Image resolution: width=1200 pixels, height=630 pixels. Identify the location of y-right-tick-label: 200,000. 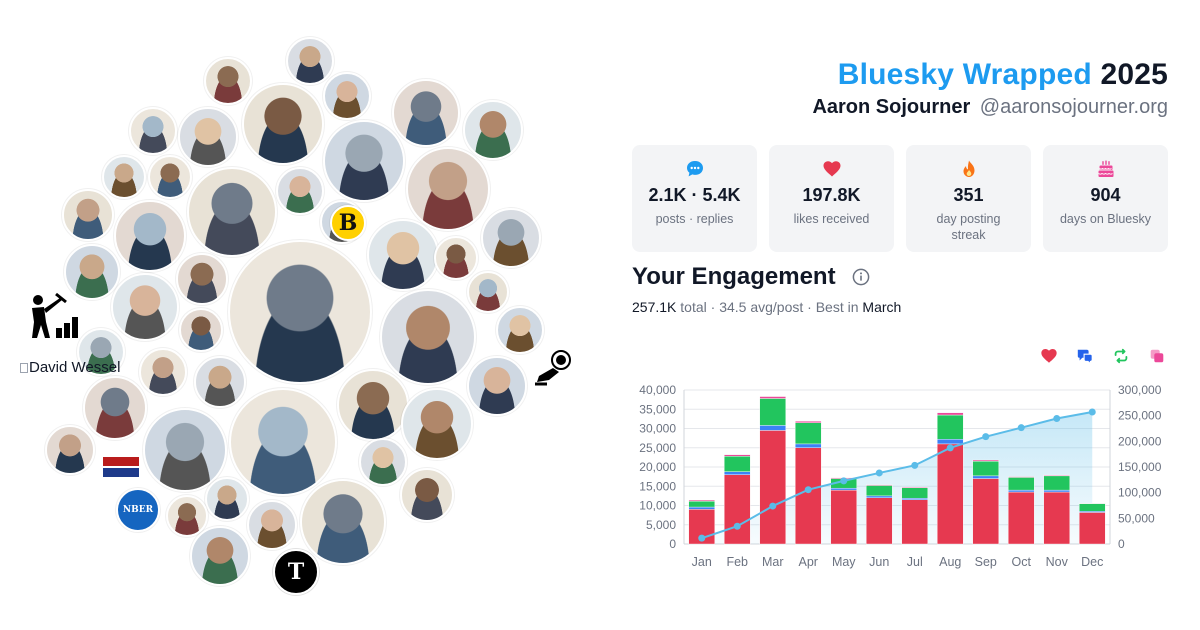
(1140, 441).